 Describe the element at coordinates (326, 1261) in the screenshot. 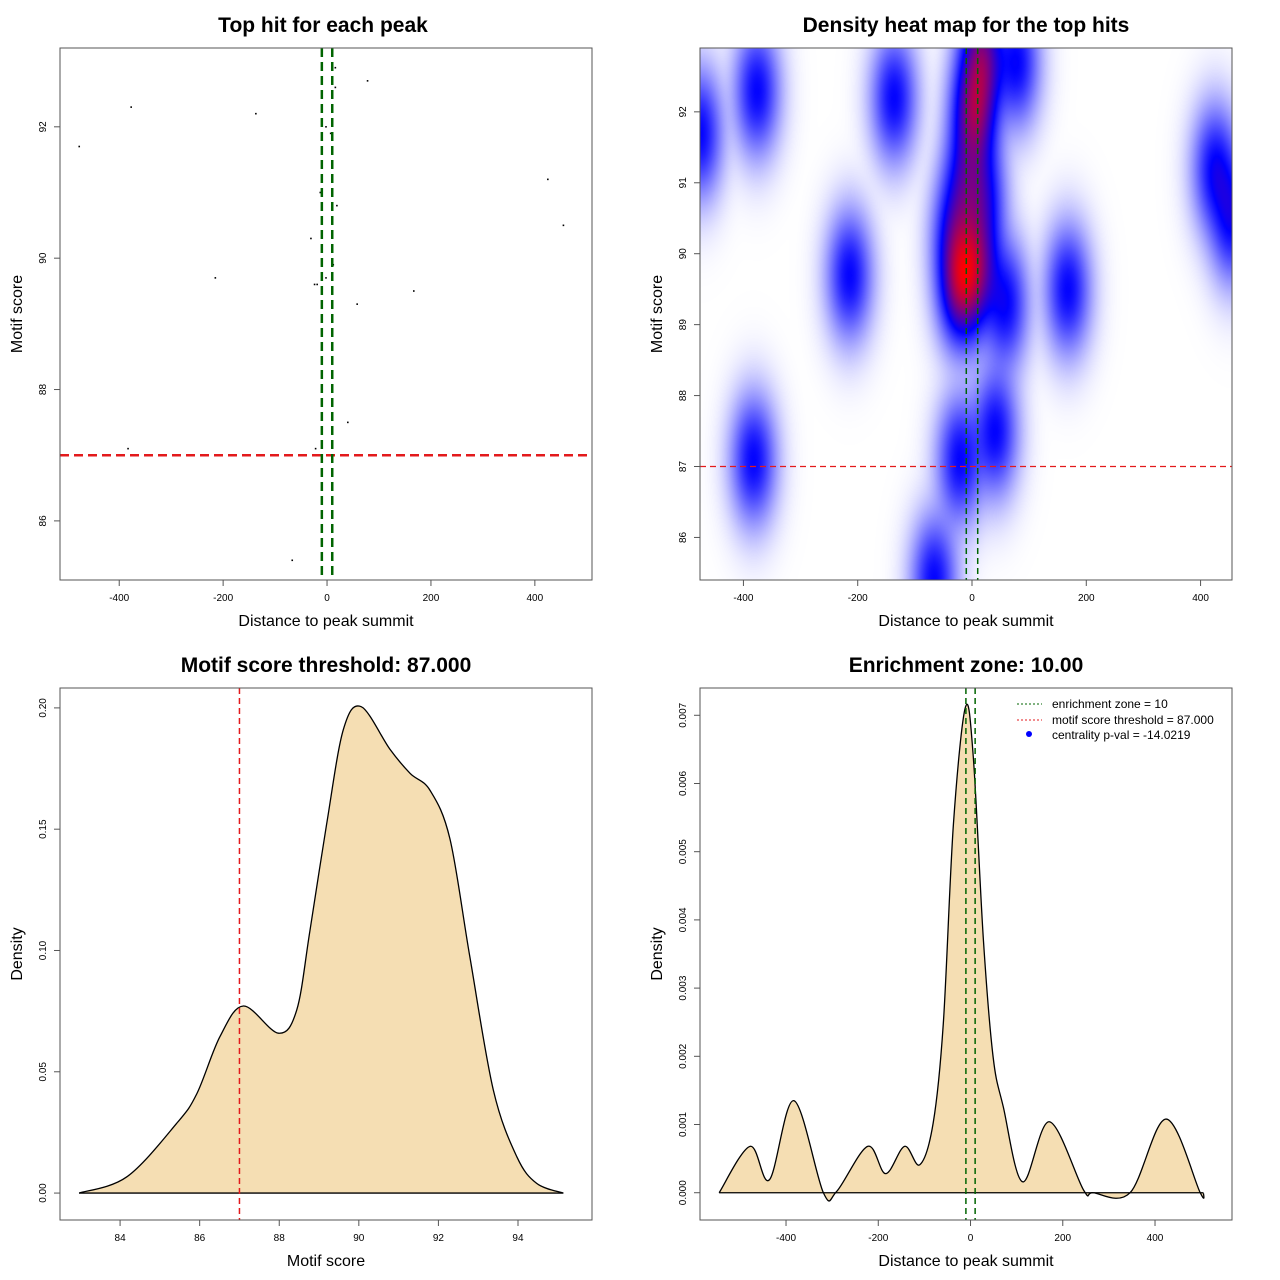

I see `x-axis-label: Motif score` at that location.